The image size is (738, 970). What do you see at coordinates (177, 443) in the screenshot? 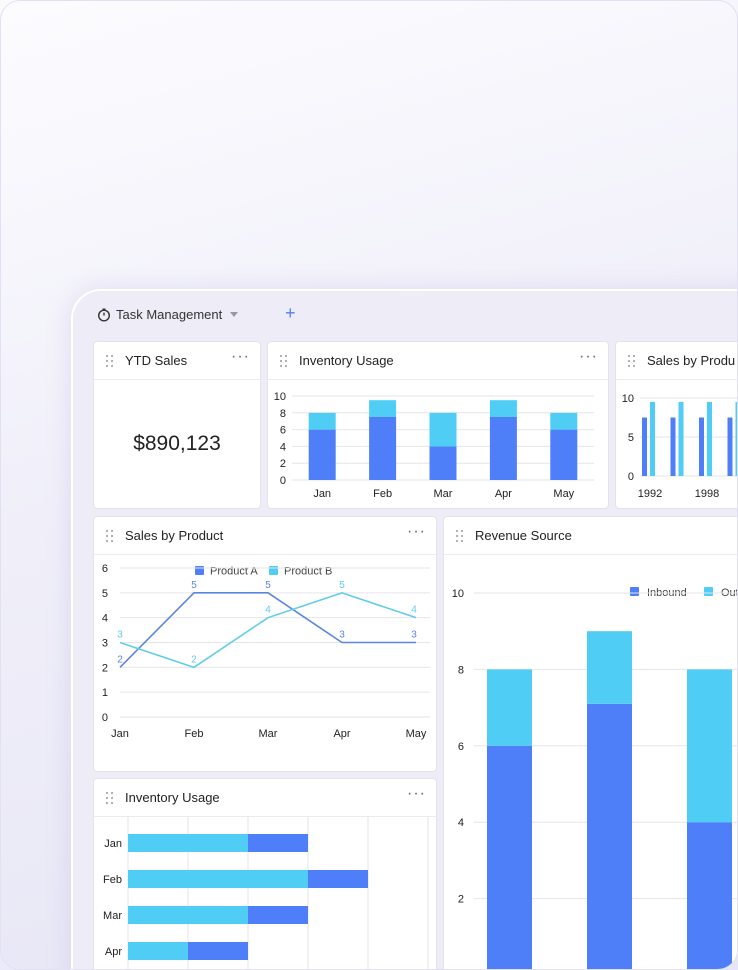
I see `ytd-sales-value: $890,123` at bounding box center [177, 443].